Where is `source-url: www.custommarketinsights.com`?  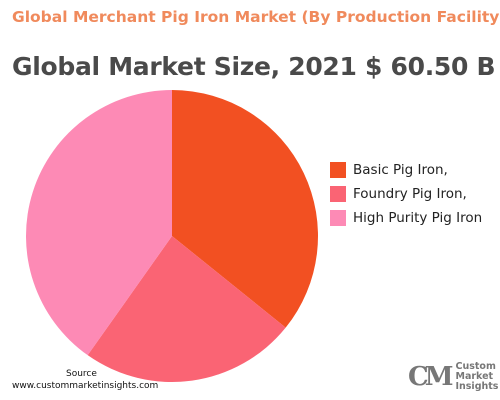
source-url: www.custommarketinsights.com is located at coordinates (85, 386).